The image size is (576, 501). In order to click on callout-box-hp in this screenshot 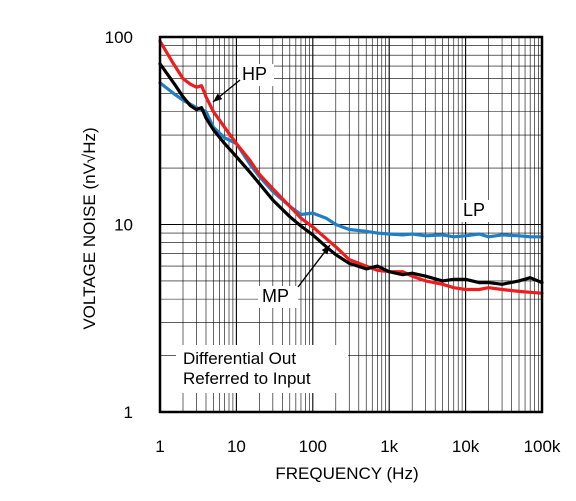, I will do `click(256, 75)`.